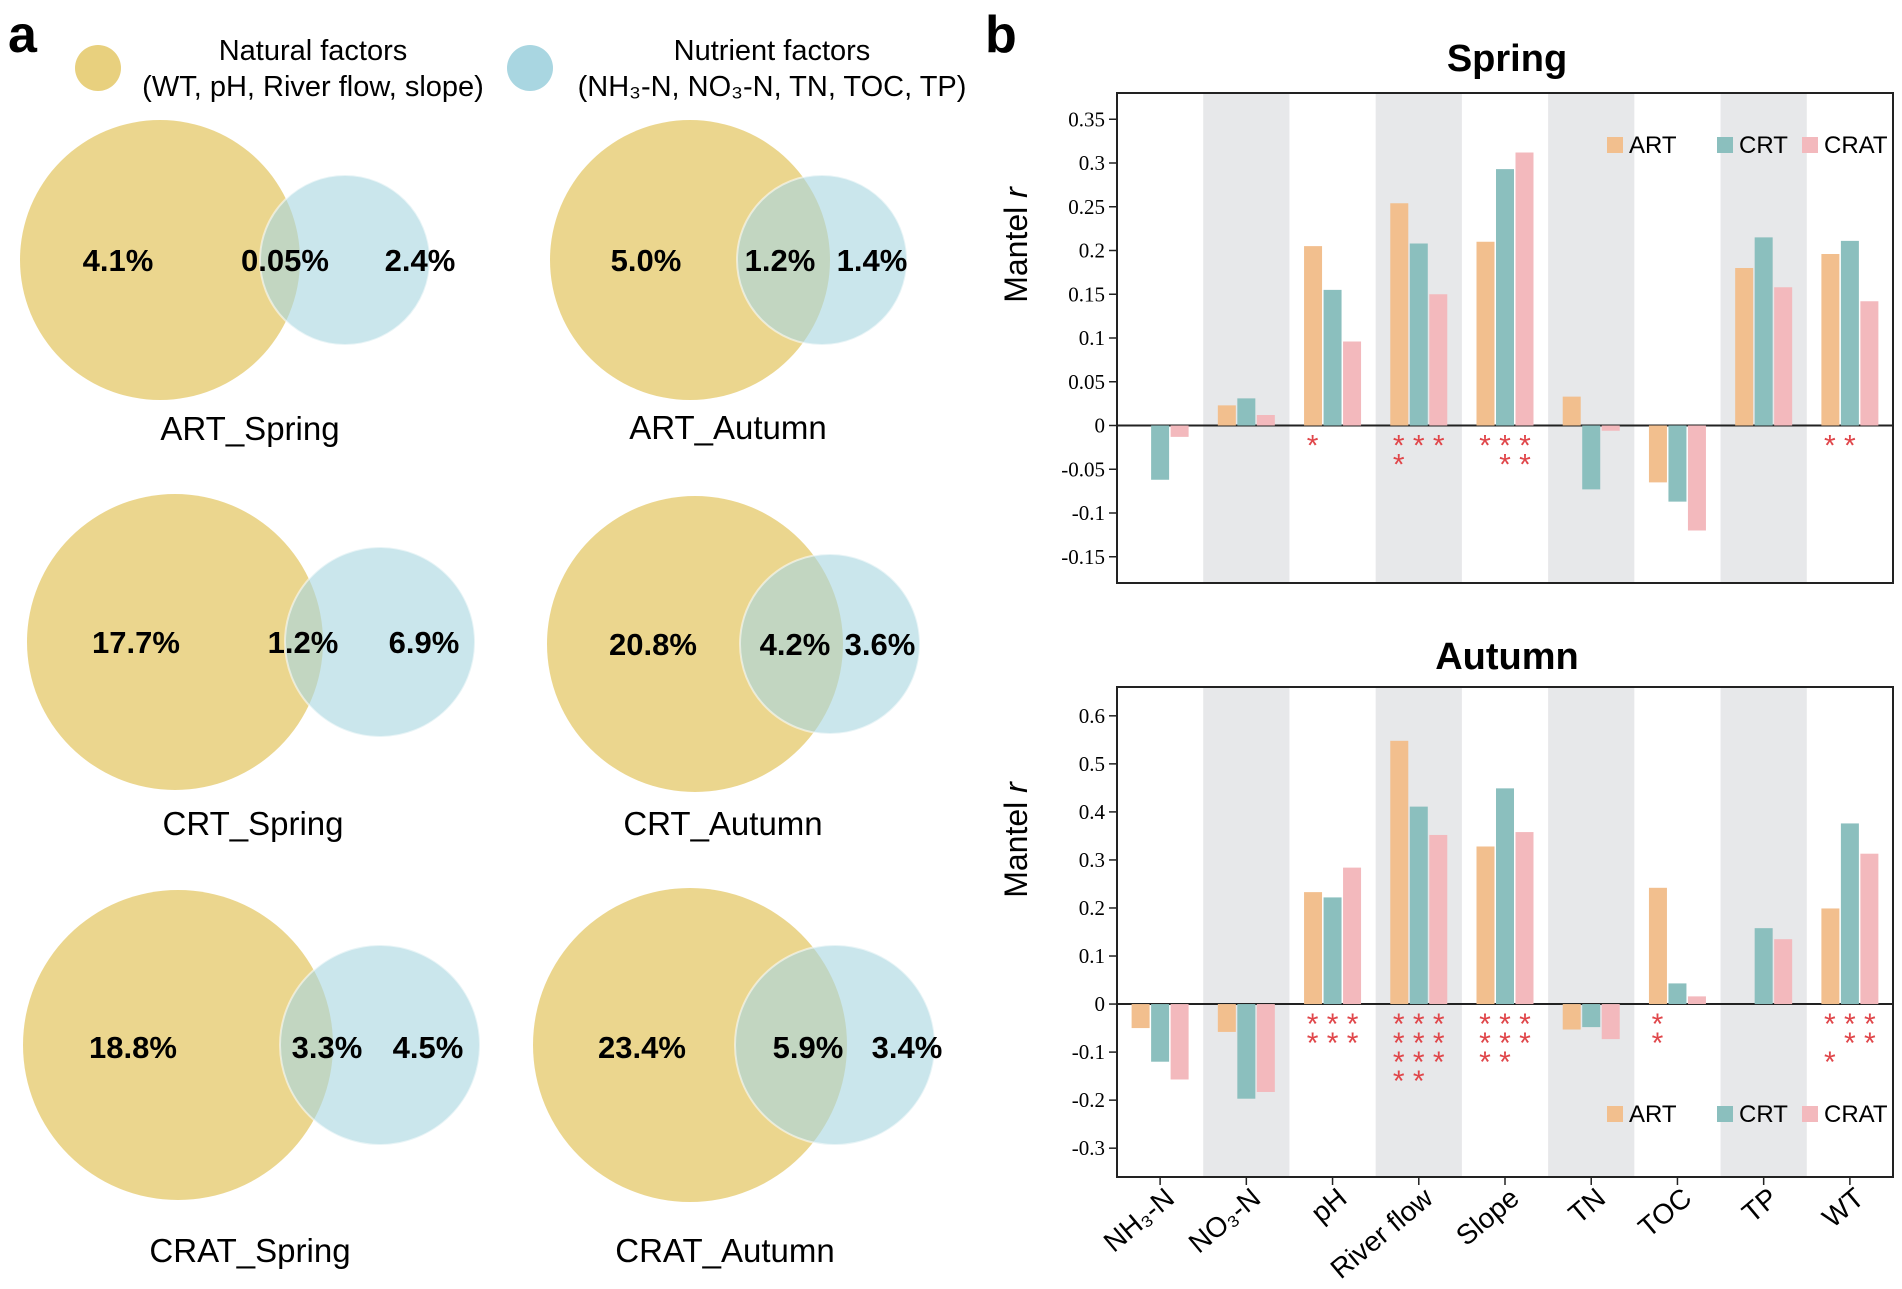 The image size is (1902, 1289). I want to click on y-tick-label: 0.6, so click(1092, 716).